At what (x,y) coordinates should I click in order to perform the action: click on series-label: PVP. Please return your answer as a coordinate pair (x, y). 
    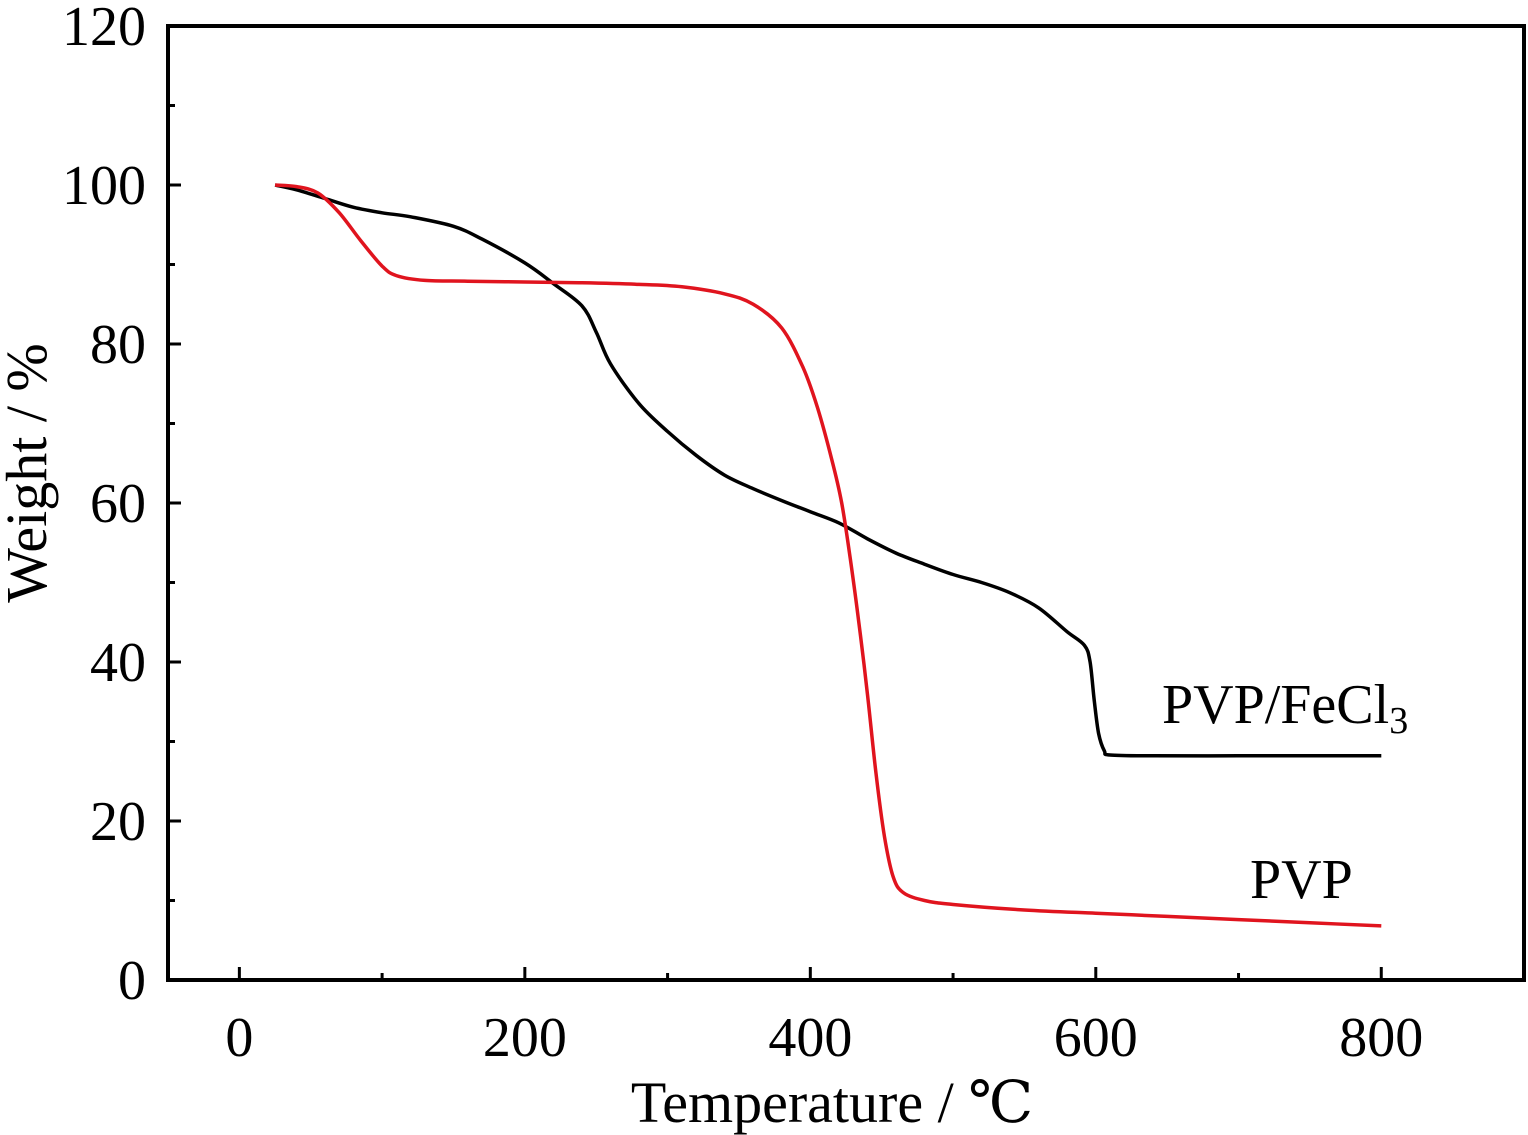
    Looking at the image, I should click on (1301, 880).